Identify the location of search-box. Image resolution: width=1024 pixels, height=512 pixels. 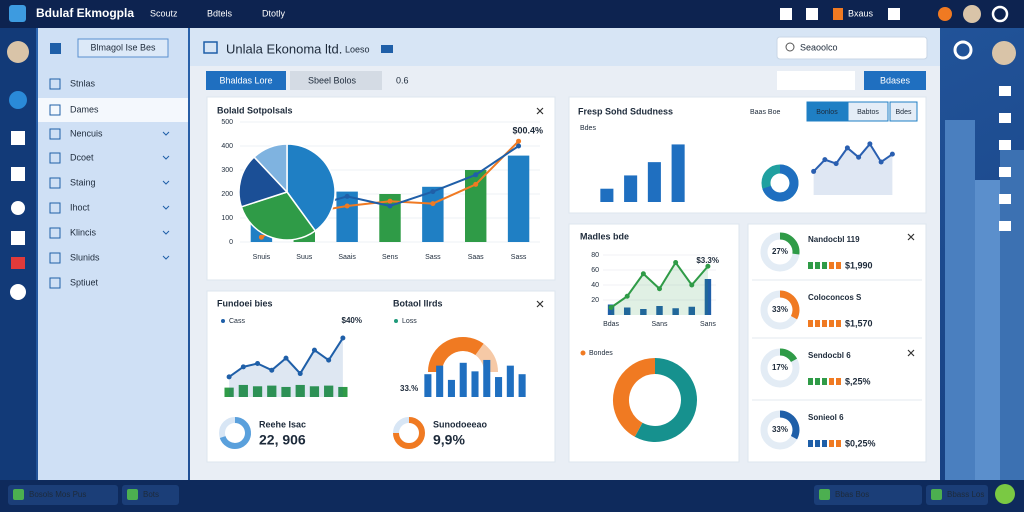
(852, 48).